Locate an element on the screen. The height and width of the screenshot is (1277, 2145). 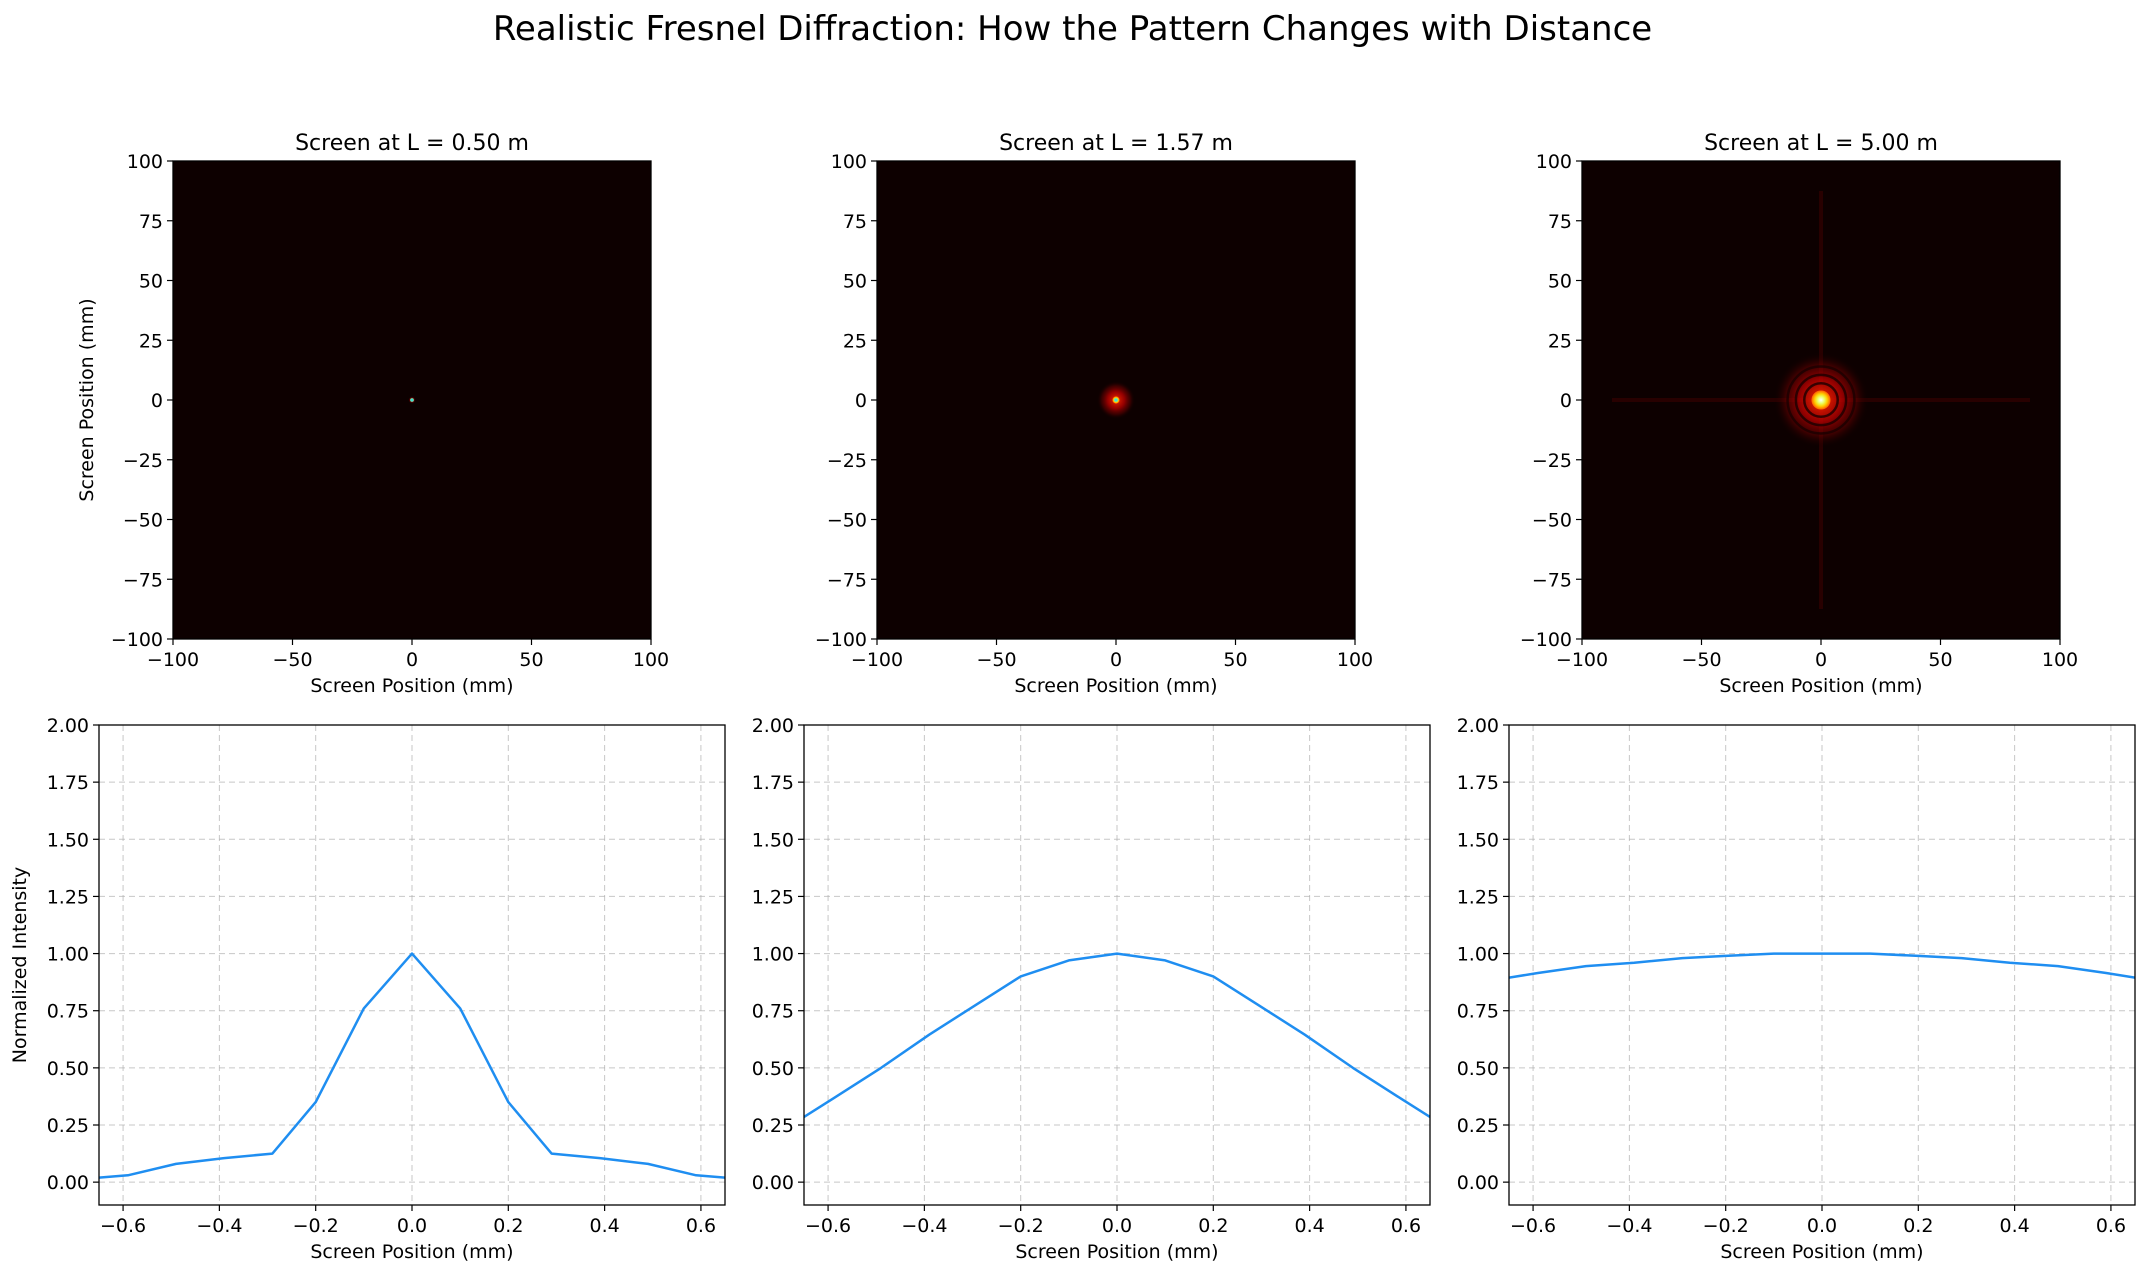
y-tick-label: 100 is located at coordinates (145, 162).